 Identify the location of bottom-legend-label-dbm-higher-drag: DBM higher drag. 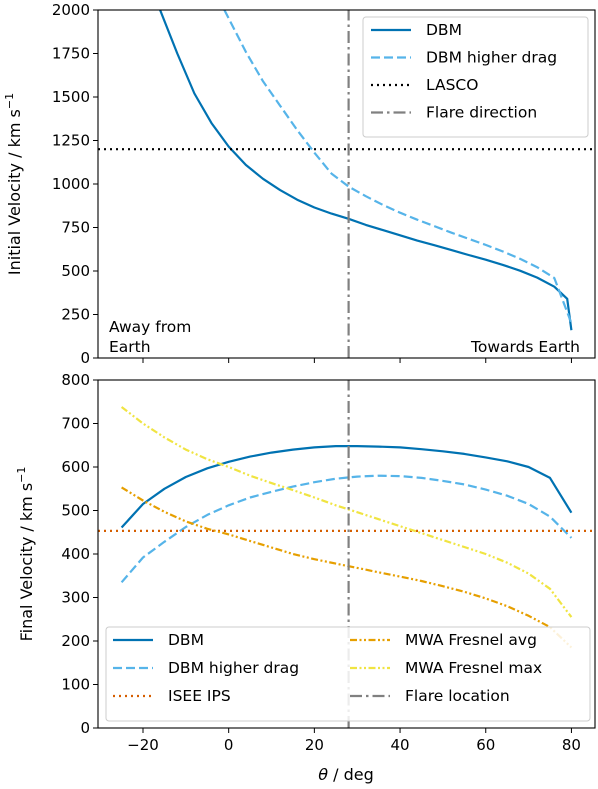
(233, 668).